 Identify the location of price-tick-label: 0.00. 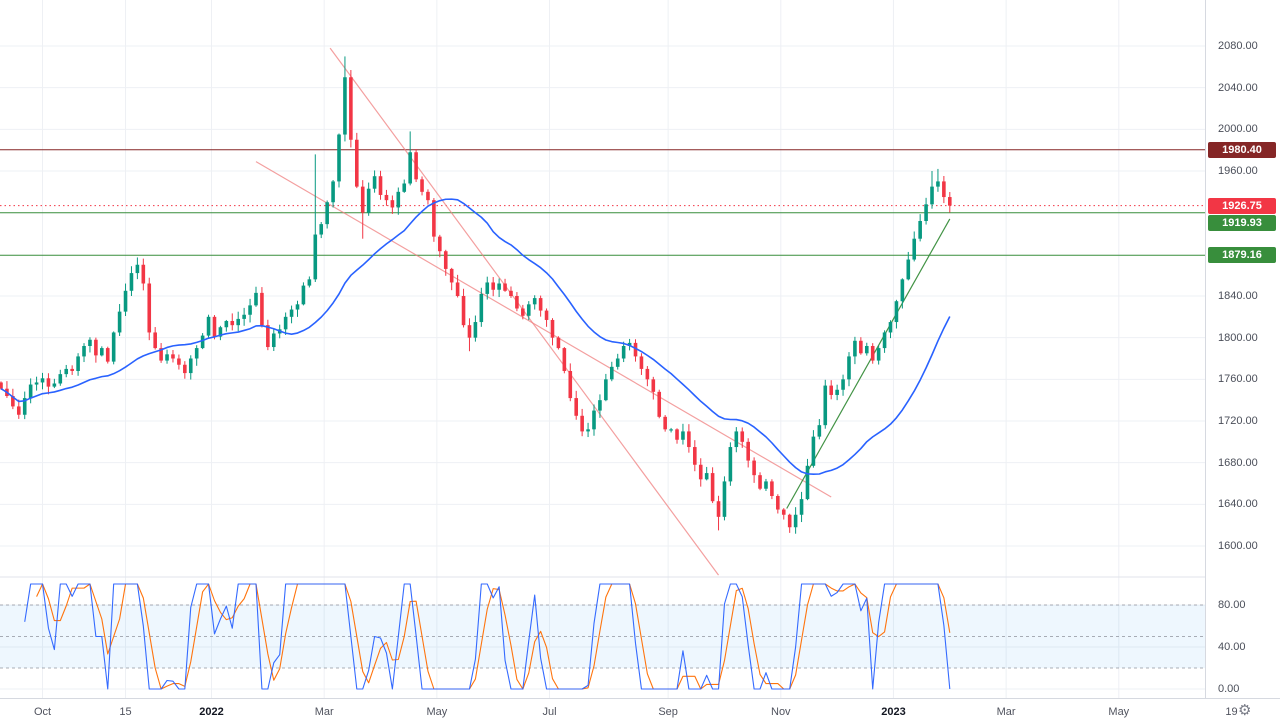
(1229, 689).